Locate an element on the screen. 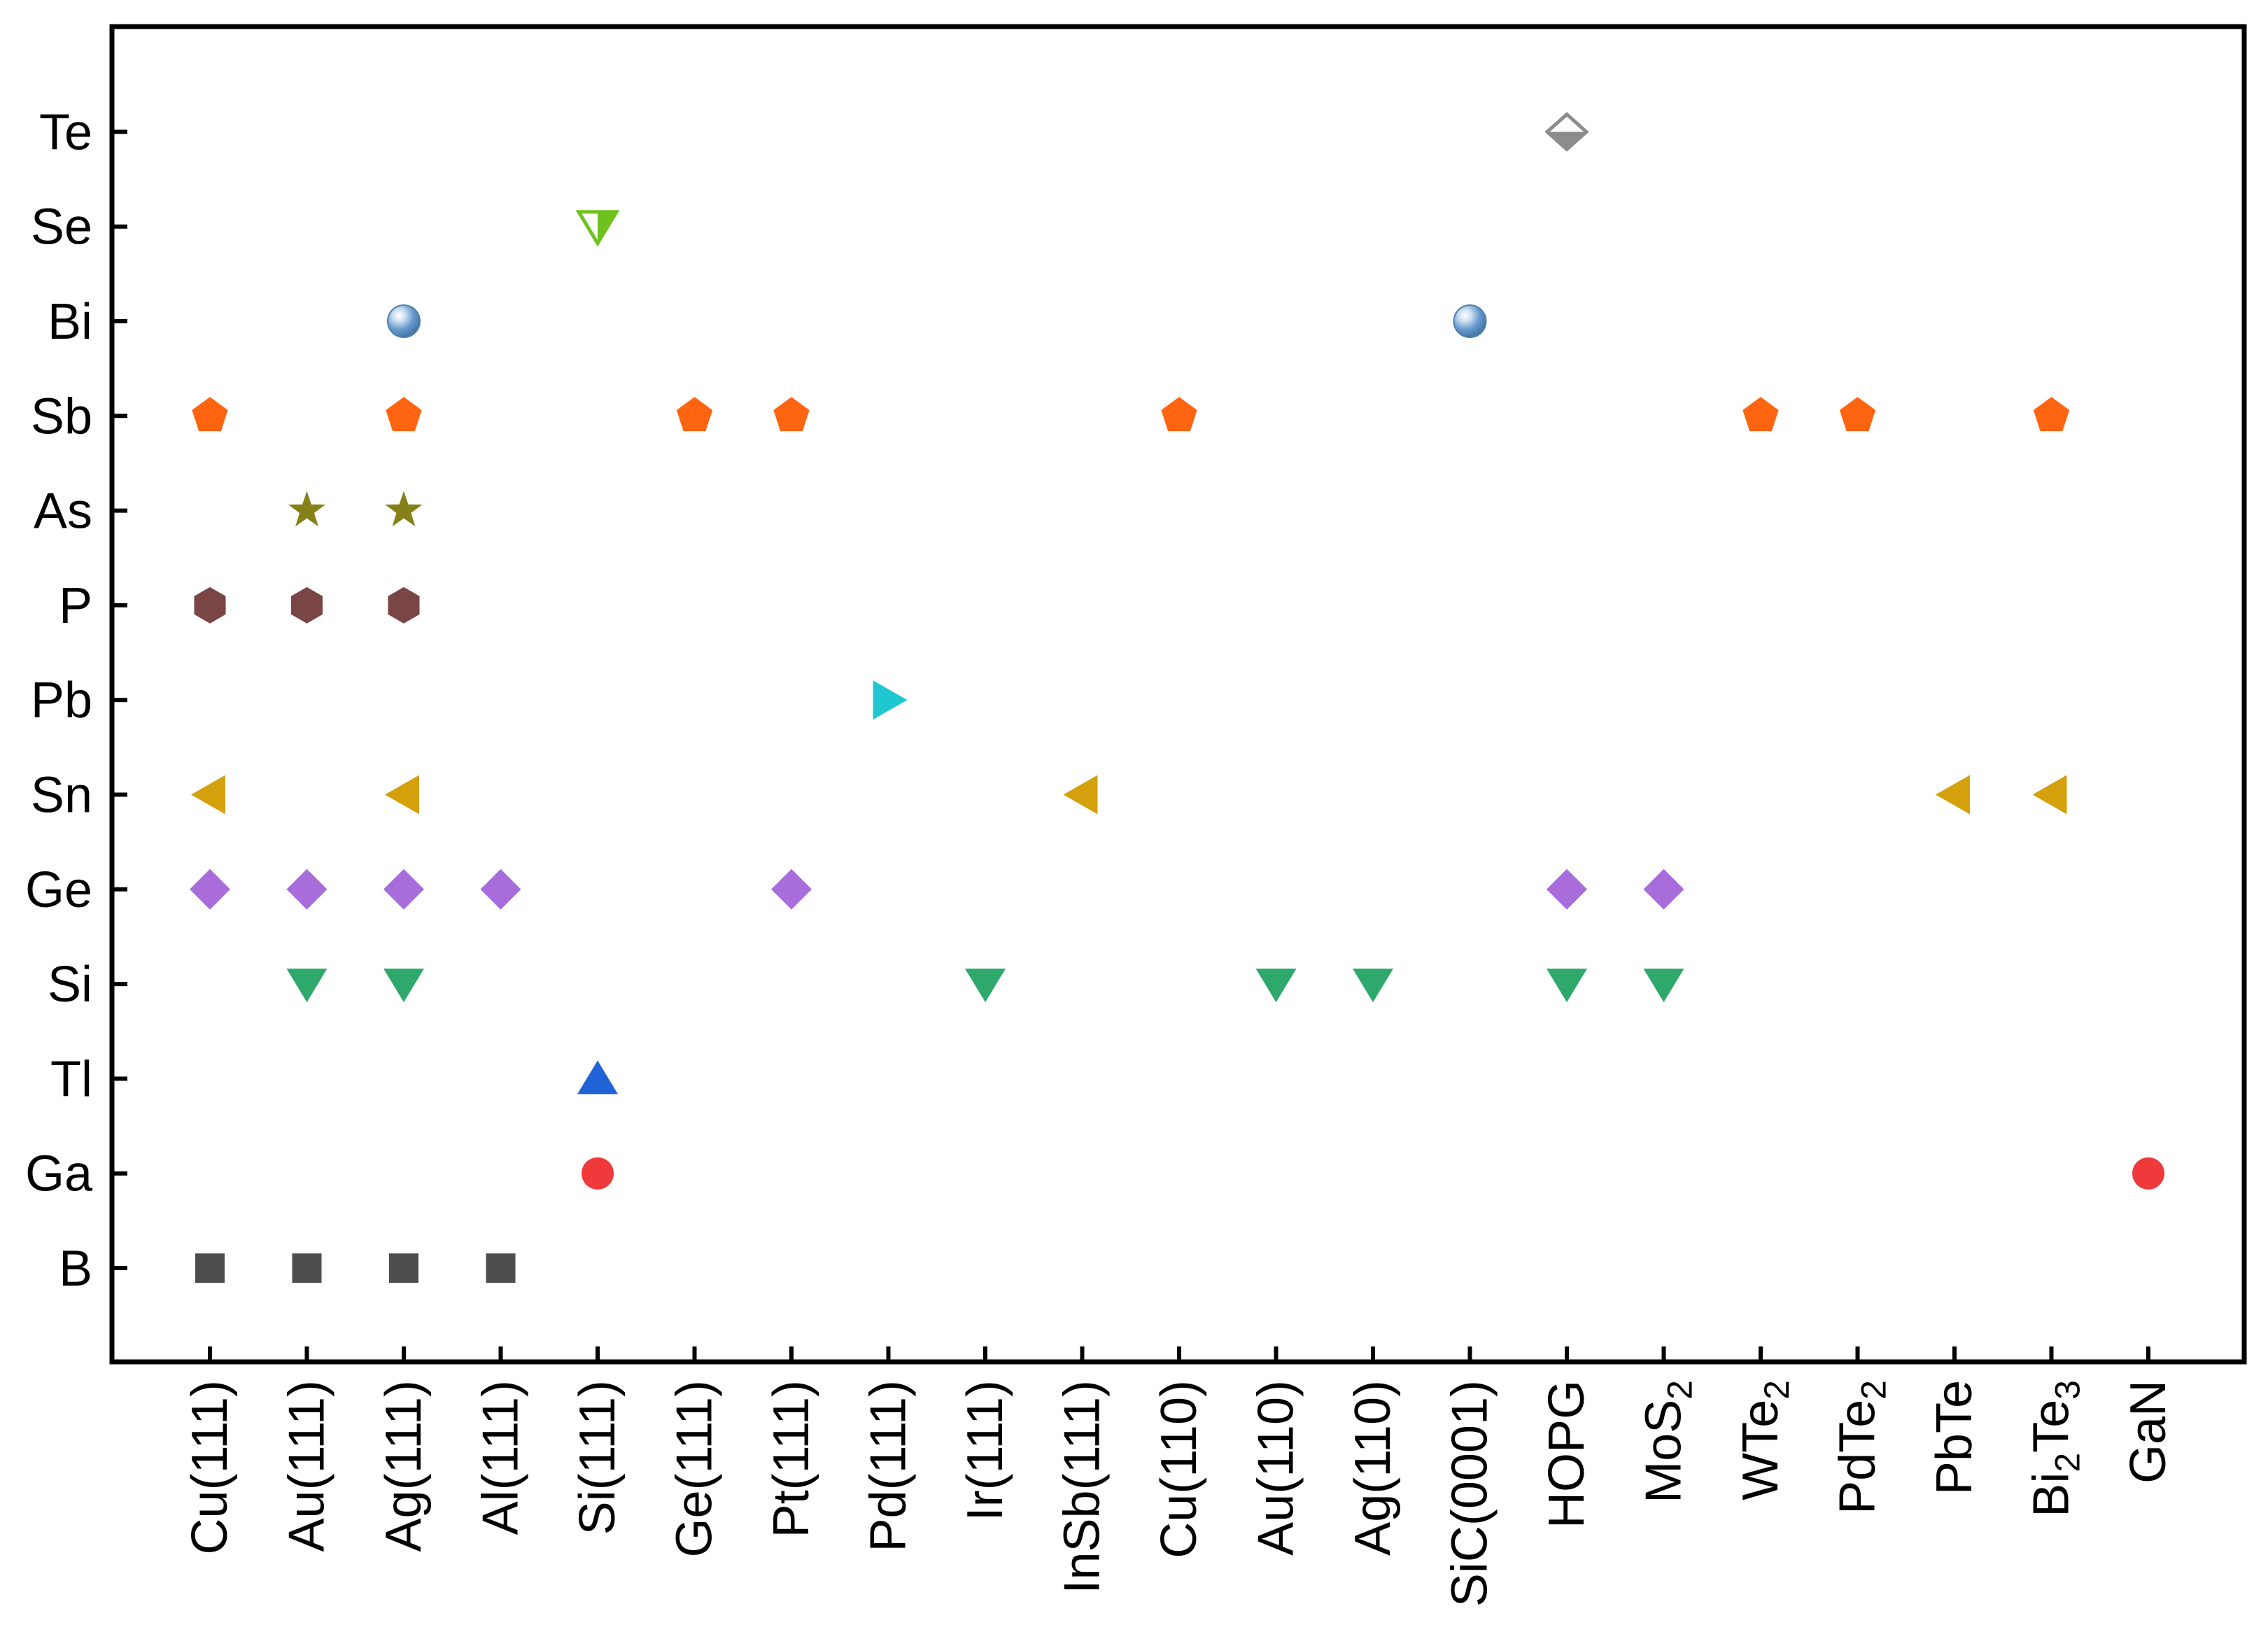 Image resolution: width=2268 pixels, height=1639 pixels. x-tick-label-sic-0001: SiC(0001) is located at coordinates (1470, 1493).